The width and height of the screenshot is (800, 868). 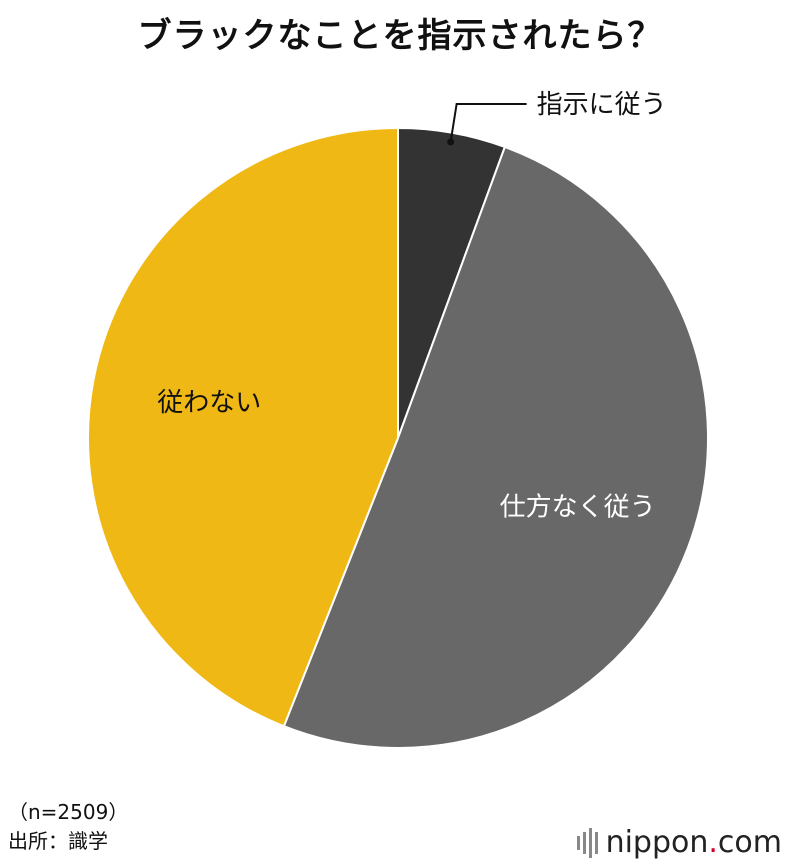 I want to click on pie-slice-label-2: 仕方なく従う, so click(x=578, y=508).